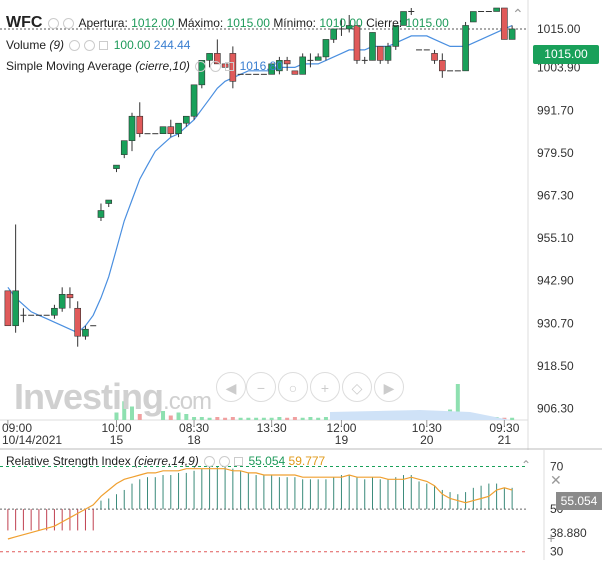  What do you see at coordinates (17, 428) in the screenshot?
I see `x-tick-time: 09:00` at bounding box center [17, 428].